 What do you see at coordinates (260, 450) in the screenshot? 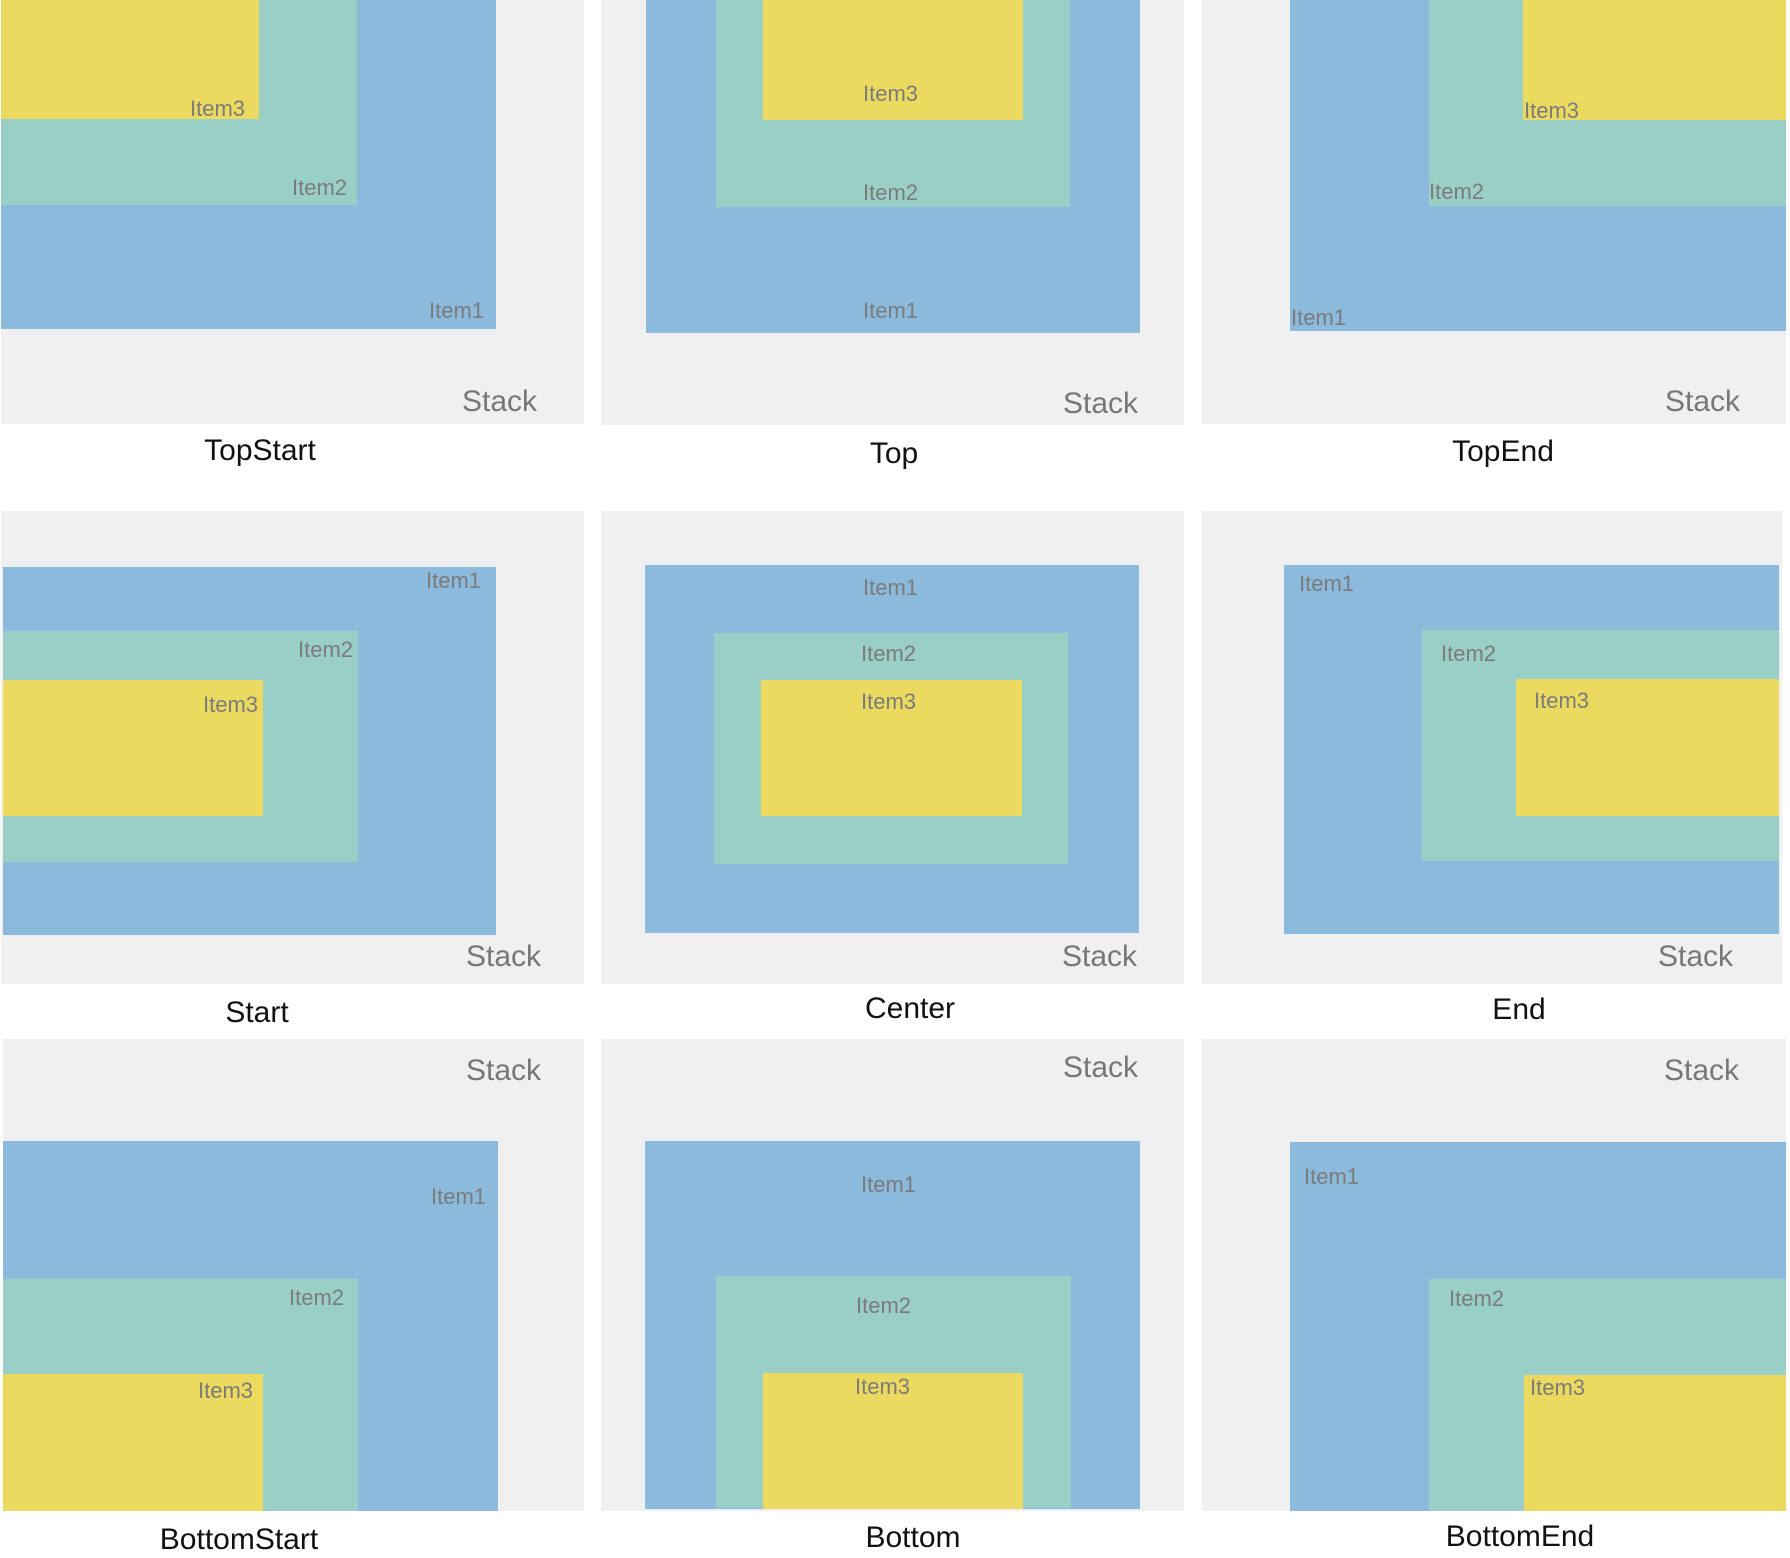
I see `caption-topstart: TopStart` at bounding box center [260, 450].